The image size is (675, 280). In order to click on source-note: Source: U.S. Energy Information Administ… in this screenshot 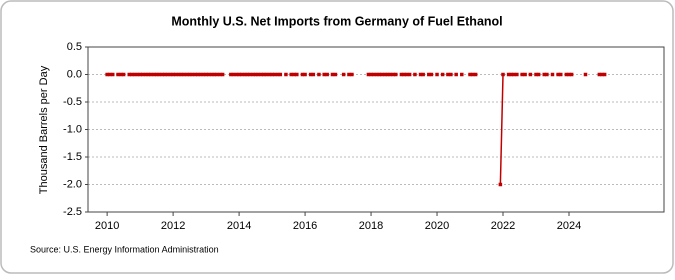, I will do `click(124, 249)`.